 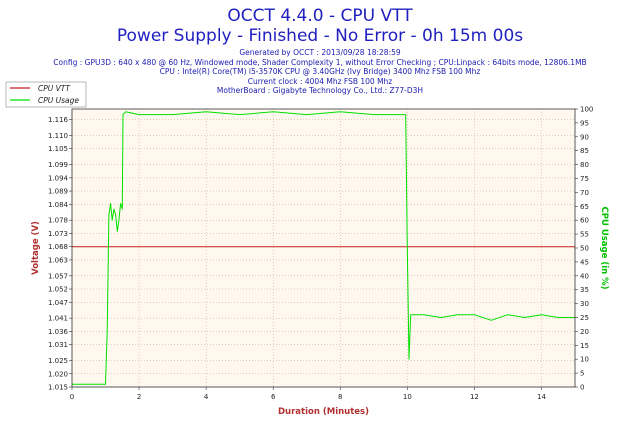 What do you see at coordinates (584, 123) in the screenshot?
I see `y-right-tick-label: 95` at bounding box center [584, 123].